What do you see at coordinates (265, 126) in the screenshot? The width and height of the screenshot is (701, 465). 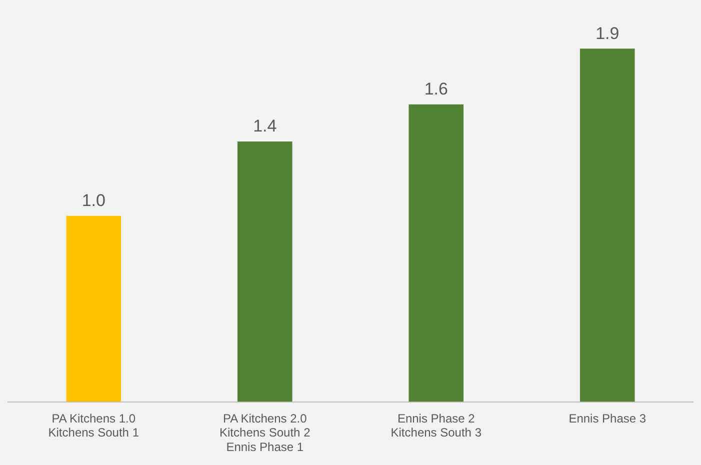 I see `data-label: 1.4` at bounding box center [265, 126].